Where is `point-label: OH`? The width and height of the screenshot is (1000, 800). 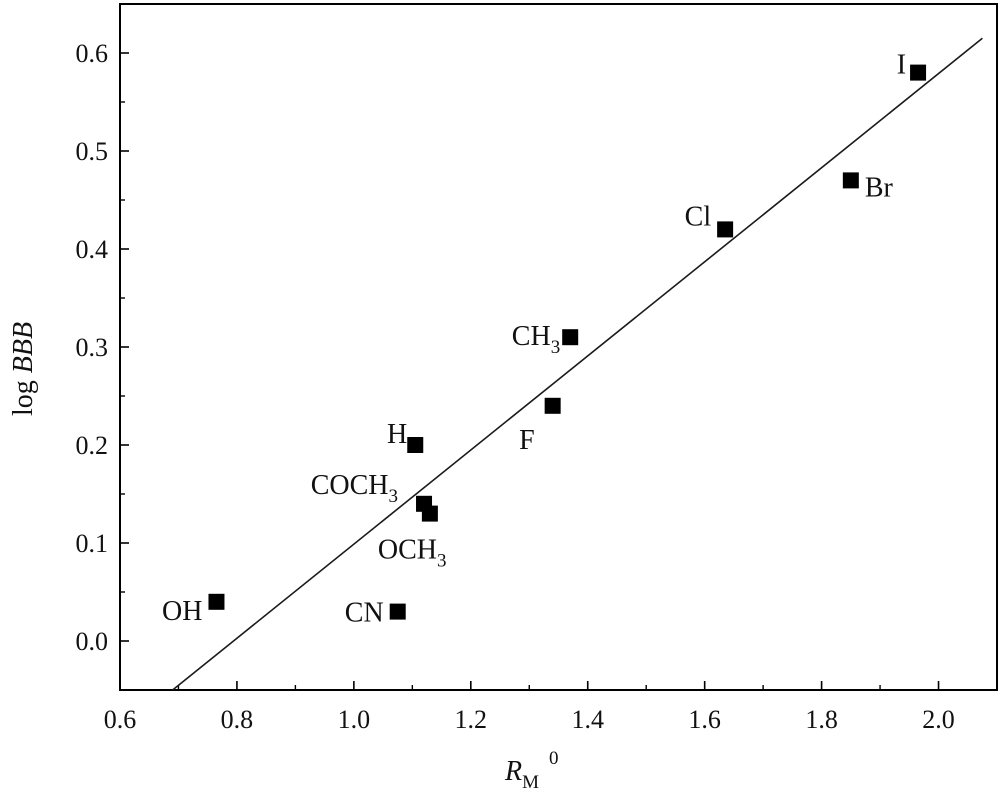 point-label: OH is located at coordinates (182, 611).